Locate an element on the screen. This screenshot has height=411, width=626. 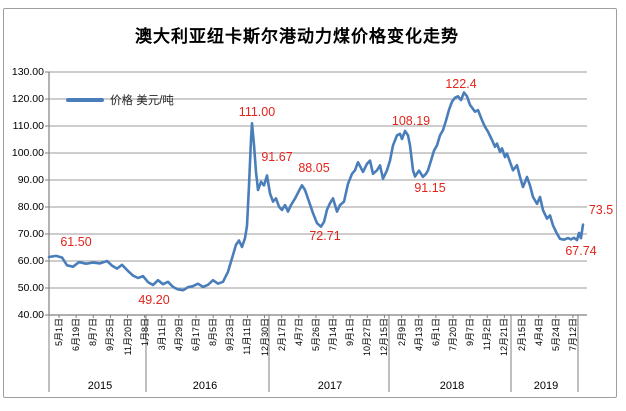
year-label: 2016 is located at coordinates (205, 386).